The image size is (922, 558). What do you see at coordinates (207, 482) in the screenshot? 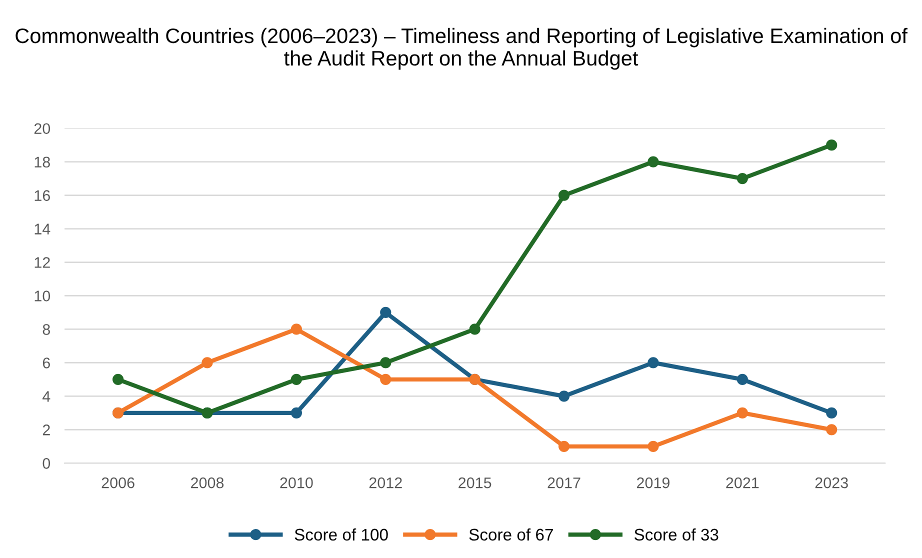
I see `x-tick-label: 2008` at bounding box center [207, 482].